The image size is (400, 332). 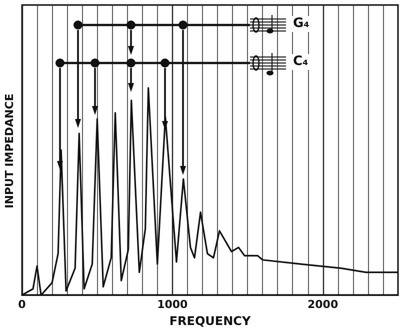 What do you see at coordinates (210, 321) in the screenshot?
I see `x-axis-title: FREQUENCY` at bounding box center [210, 321].